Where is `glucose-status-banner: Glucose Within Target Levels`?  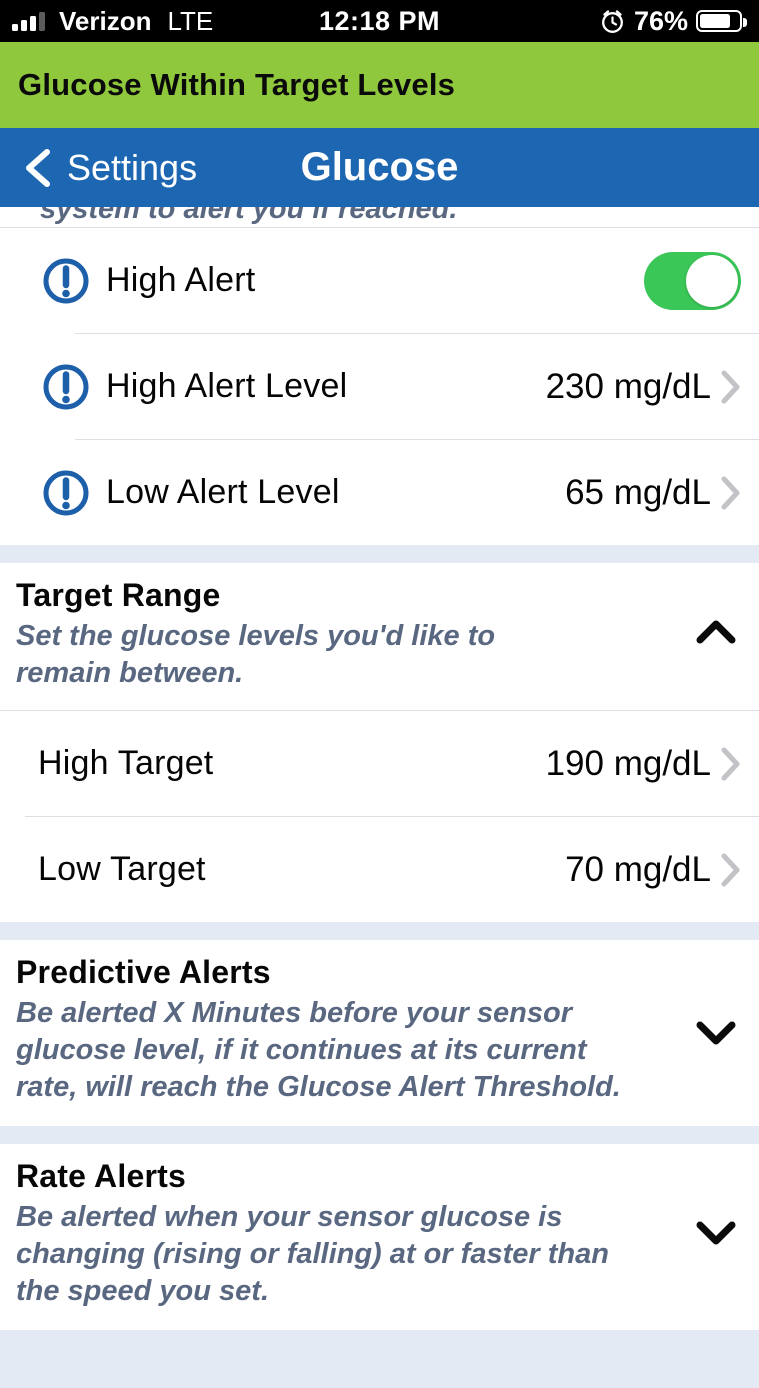
glucose-status-banner: Glucose Within Target Levels is located at coordinates (379, 85).